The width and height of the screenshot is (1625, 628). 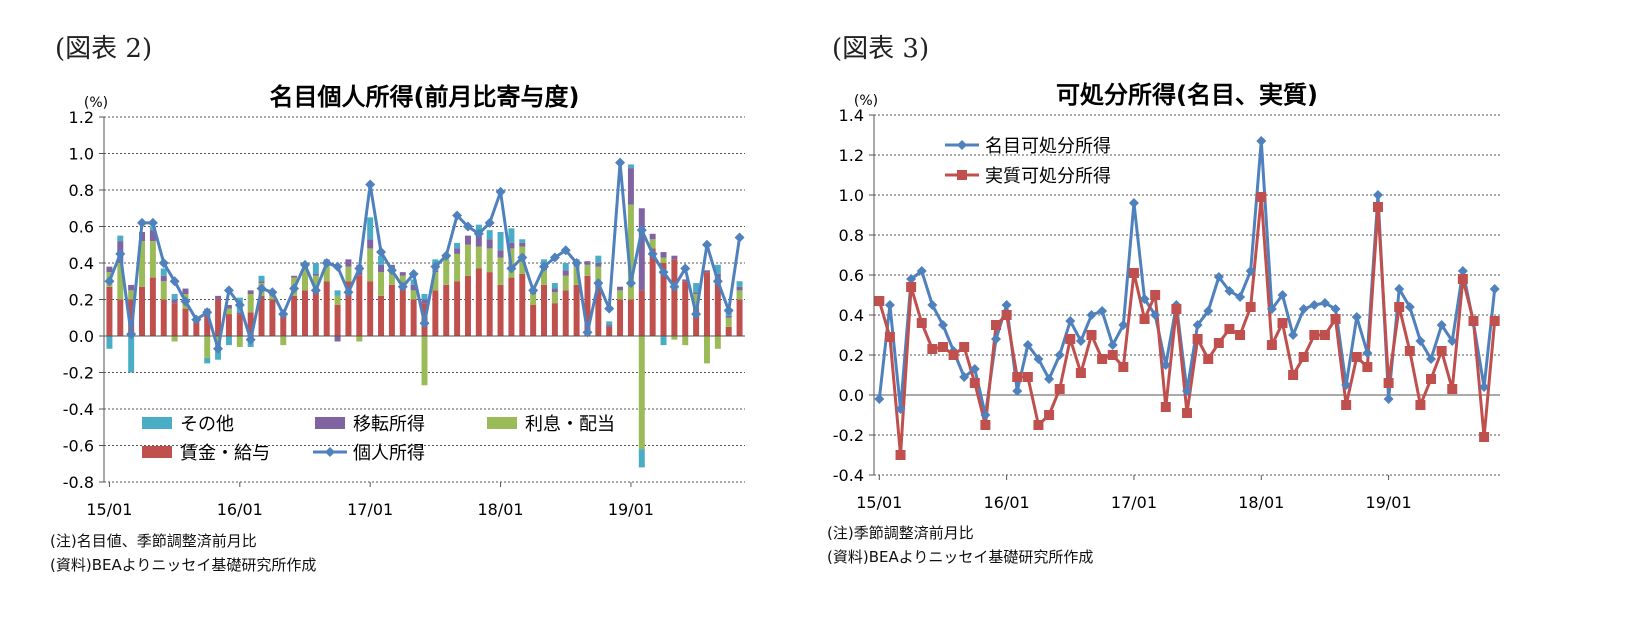 I want to click on y-tick-label: -0.4, so click(x=78, y=409).